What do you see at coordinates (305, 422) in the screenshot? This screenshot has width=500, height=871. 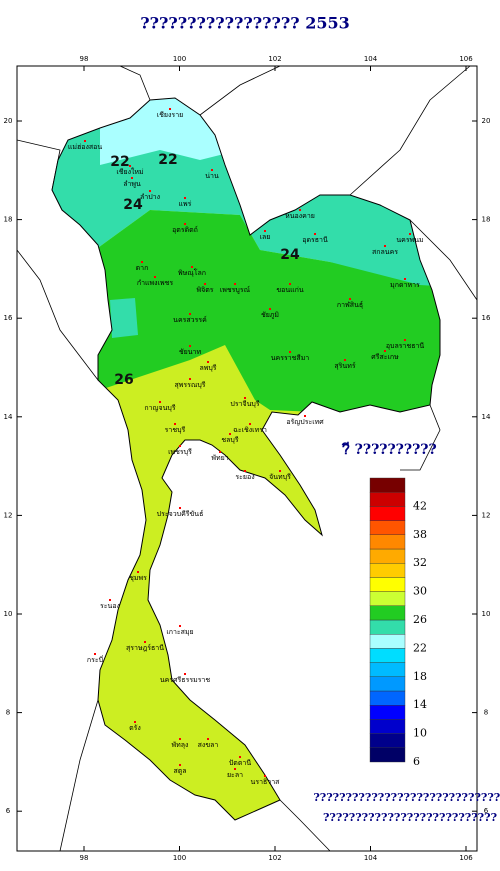 I see `province-name: อรัญประเทศ` at bounding box center [305, 422].